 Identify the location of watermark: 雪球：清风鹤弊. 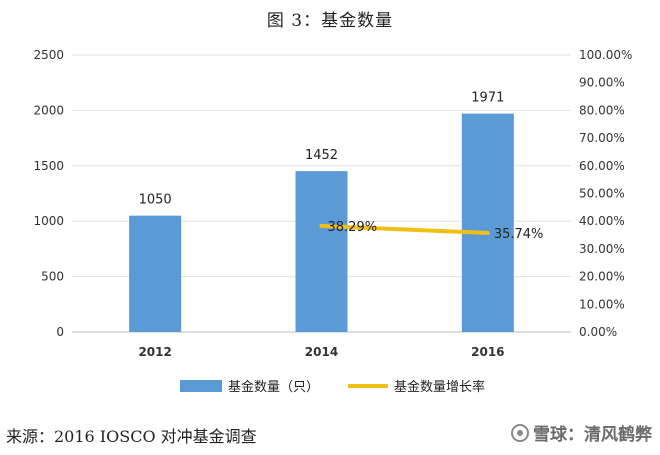
(581, 432).